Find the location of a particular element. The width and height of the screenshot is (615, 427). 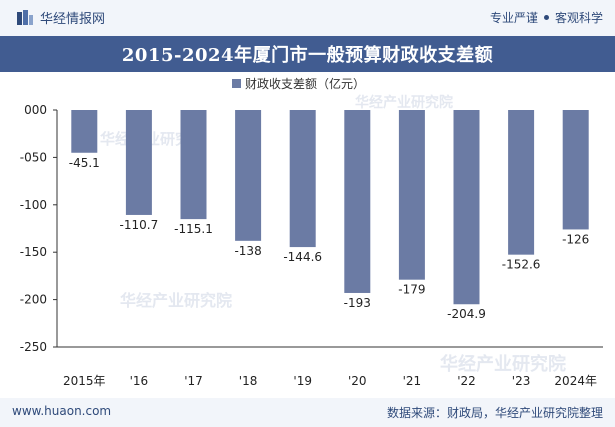

y-tick-label: -250 is located at coordinates (33, 347).